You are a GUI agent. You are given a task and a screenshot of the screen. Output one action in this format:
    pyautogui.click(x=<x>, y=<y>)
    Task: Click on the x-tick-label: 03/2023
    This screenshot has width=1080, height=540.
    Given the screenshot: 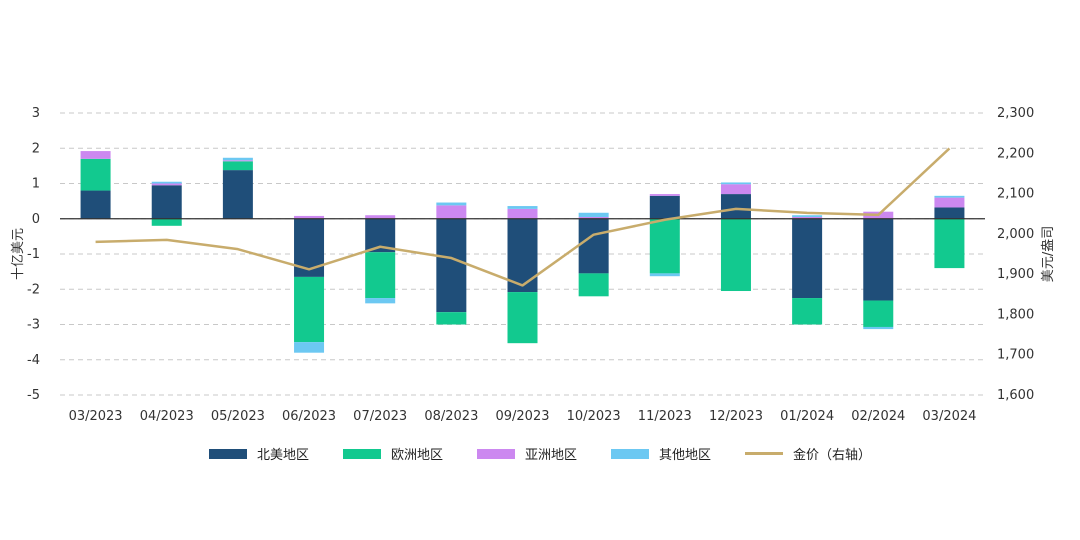 What is the action you would take?
    pyautogui.click(x=96, y=416)
    